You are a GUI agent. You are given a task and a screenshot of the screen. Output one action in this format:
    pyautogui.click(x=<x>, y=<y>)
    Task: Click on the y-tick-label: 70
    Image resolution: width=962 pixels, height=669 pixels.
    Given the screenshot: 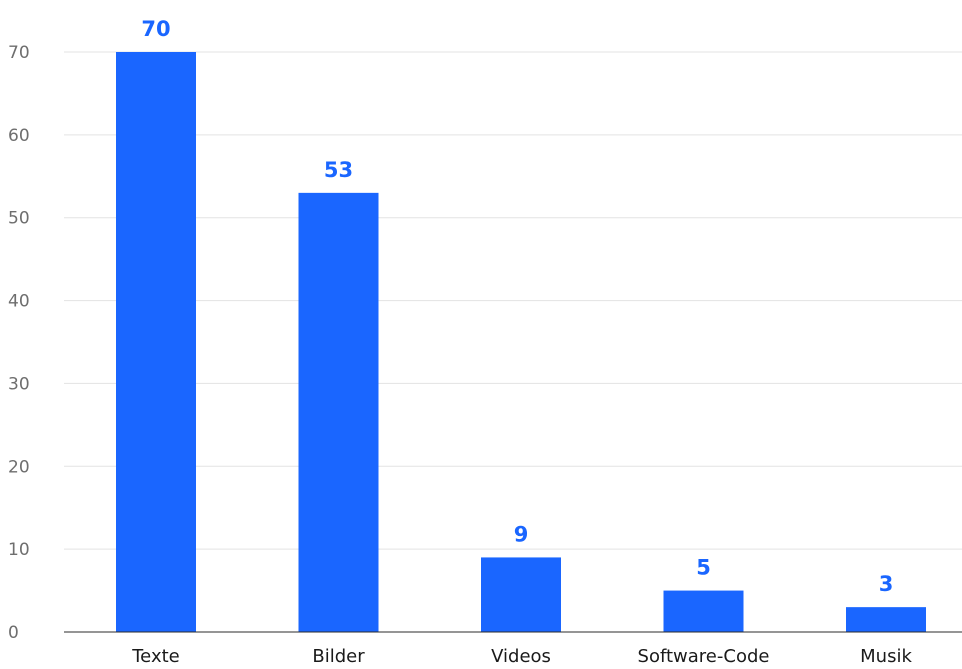 What is the action you would take?
    pyautogui.click(x=19, y=53)
    